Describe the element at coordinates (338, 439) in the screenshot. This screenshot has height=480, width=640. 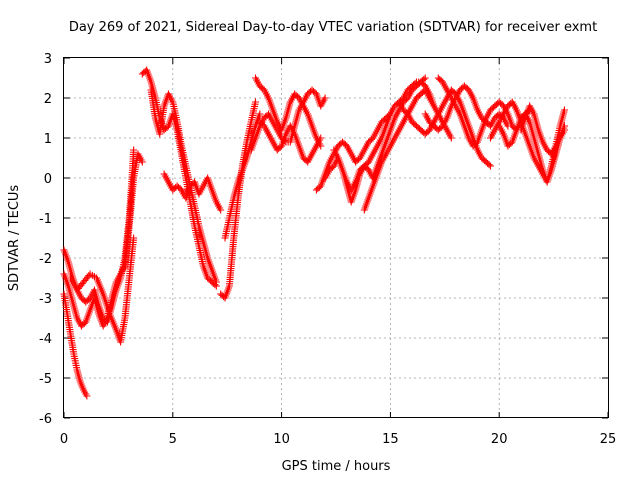
I see `x-tick-labels: 0 5 10 15 20 25` at that location.